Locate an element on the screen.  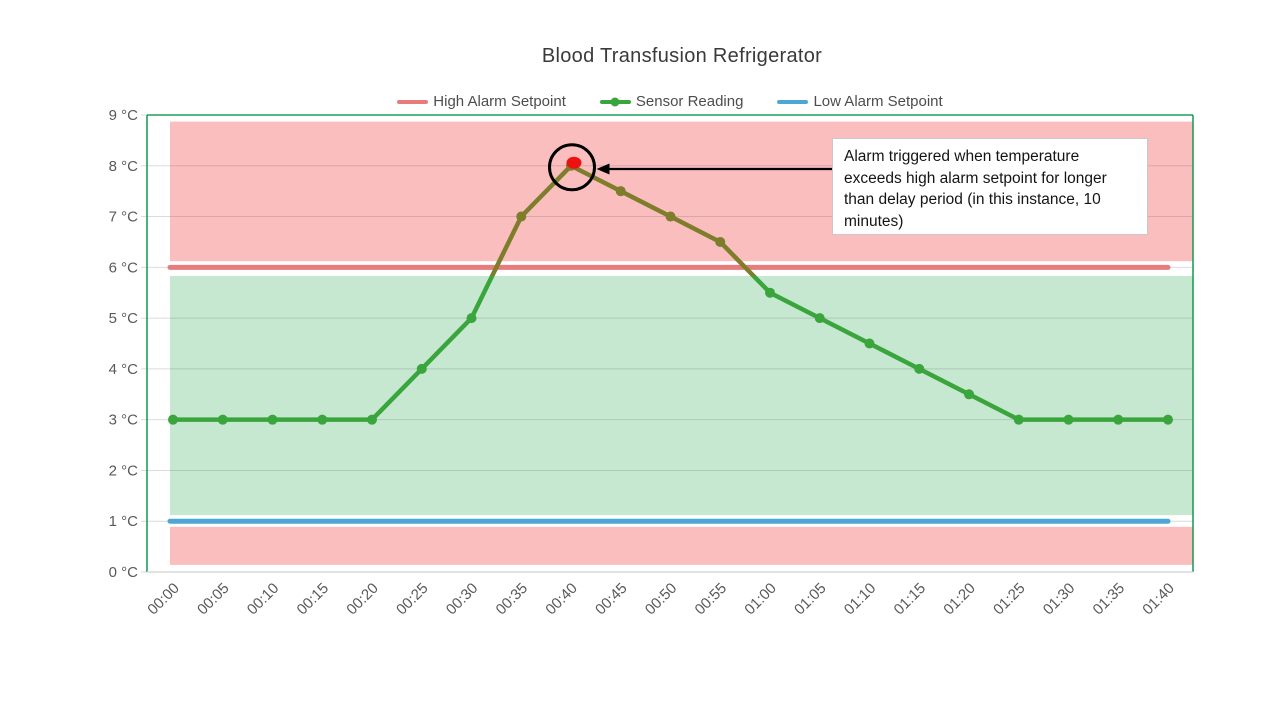
x-tick-label: 01:15 is located at coordinates (910, 599).